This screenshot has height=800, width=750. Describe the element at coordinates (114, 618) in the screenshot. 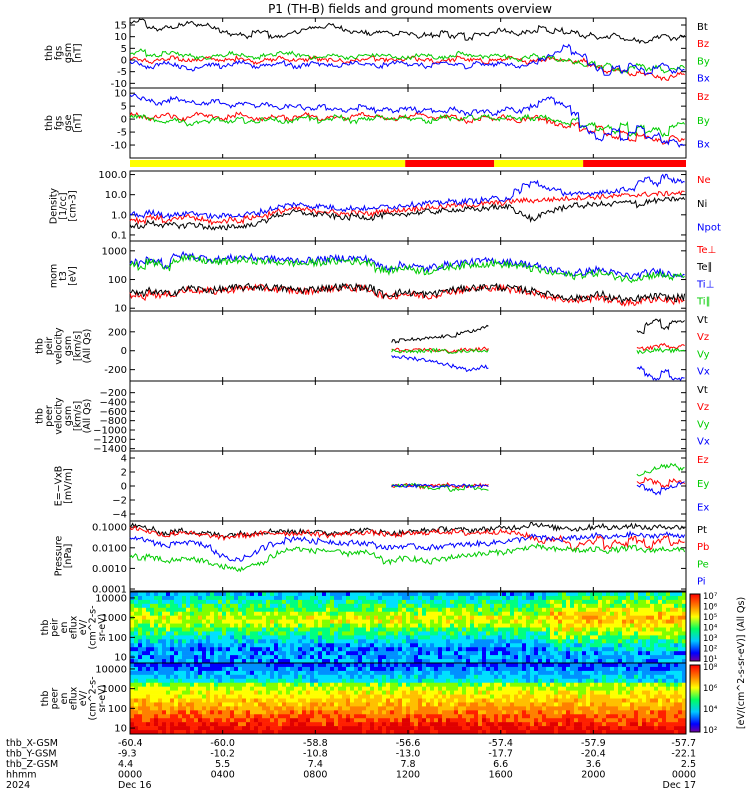

I see `y-tick-label: 1000` at that location.